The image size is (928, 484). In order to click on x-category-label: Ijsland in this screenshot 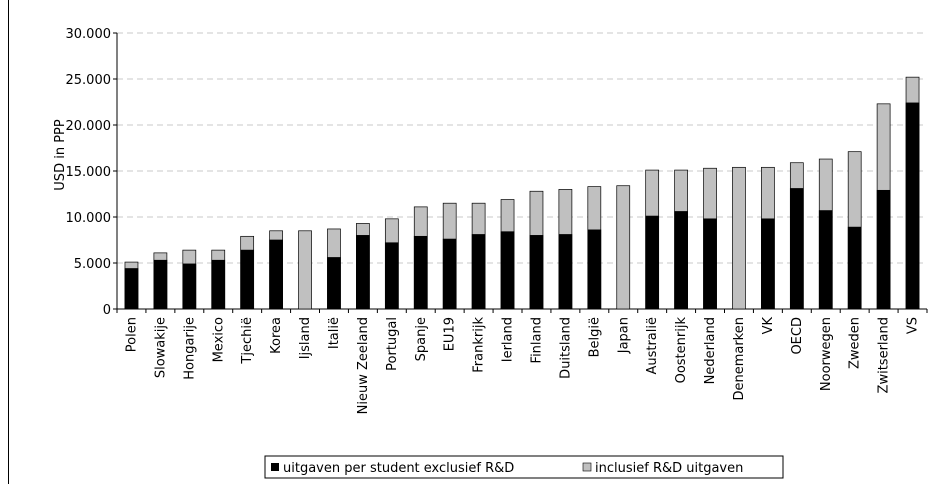, I will do `click(305, 338)`.